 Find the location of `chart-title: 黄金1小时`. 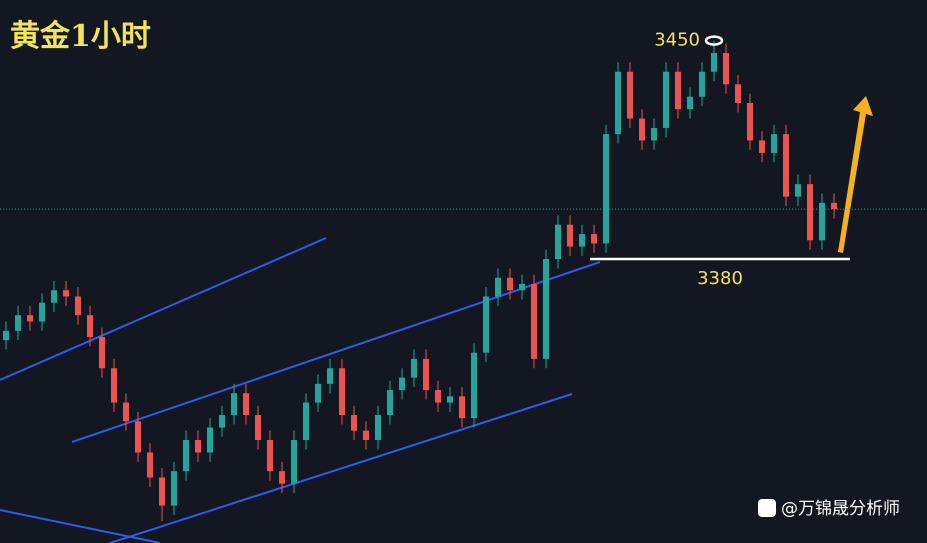

chart-title: 黄金1小时 is located at coordinates (80, 36).